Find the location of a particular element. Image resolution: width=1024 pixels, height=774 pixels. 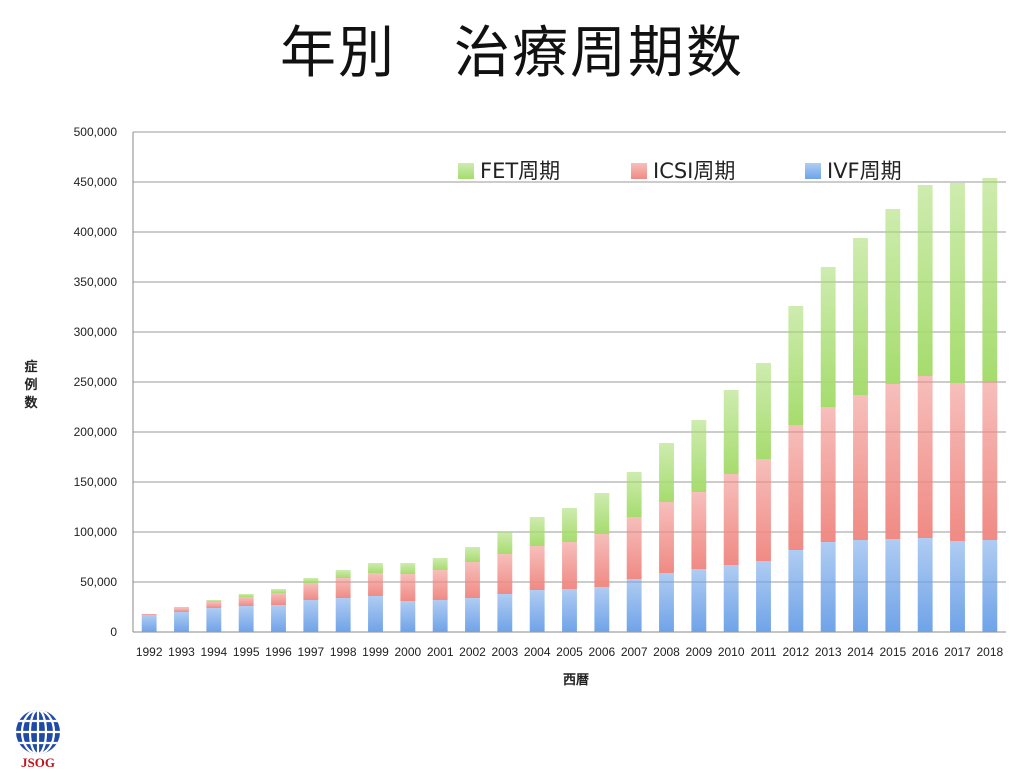

x-tick-label: 2002 is located at coordinates (472, 652).